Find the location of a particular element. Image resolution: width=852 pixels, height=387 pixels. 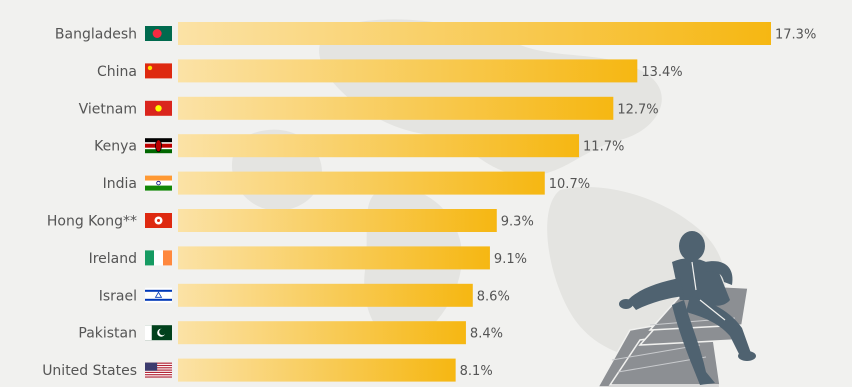

value-label-israel: 8.6% is located at coordinates (493, 296).